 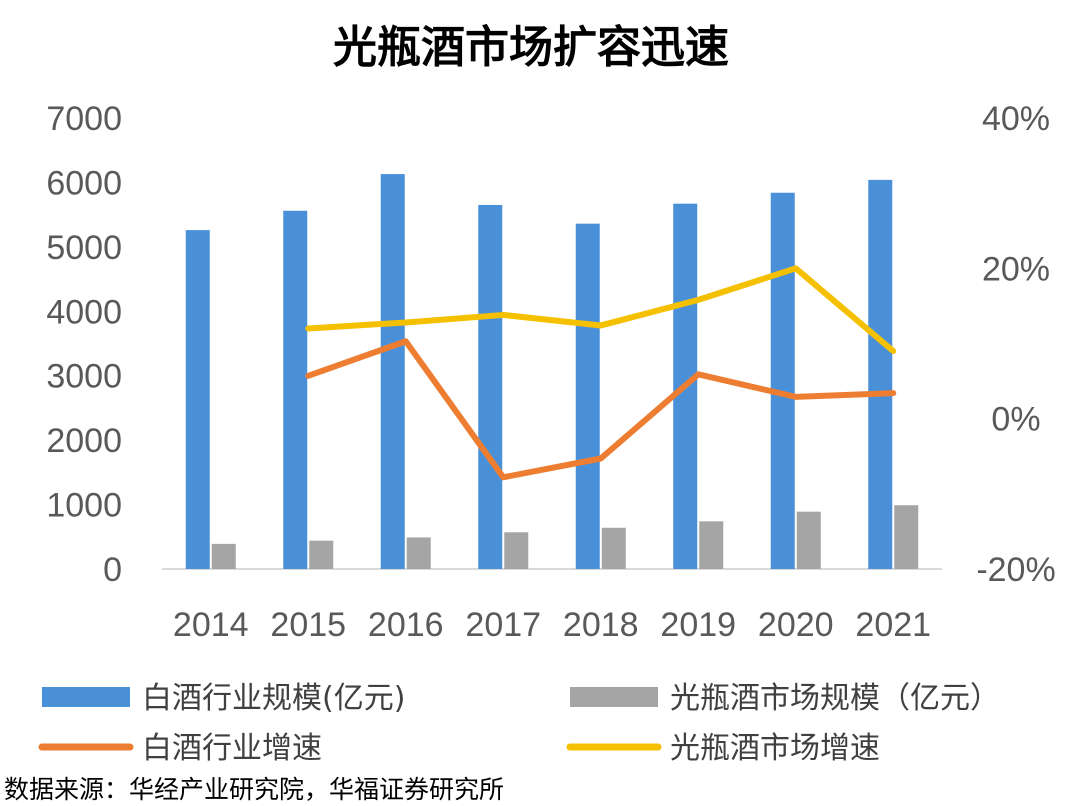 I want to click on x-tick-label: 2017, so click(x=503, y=625).